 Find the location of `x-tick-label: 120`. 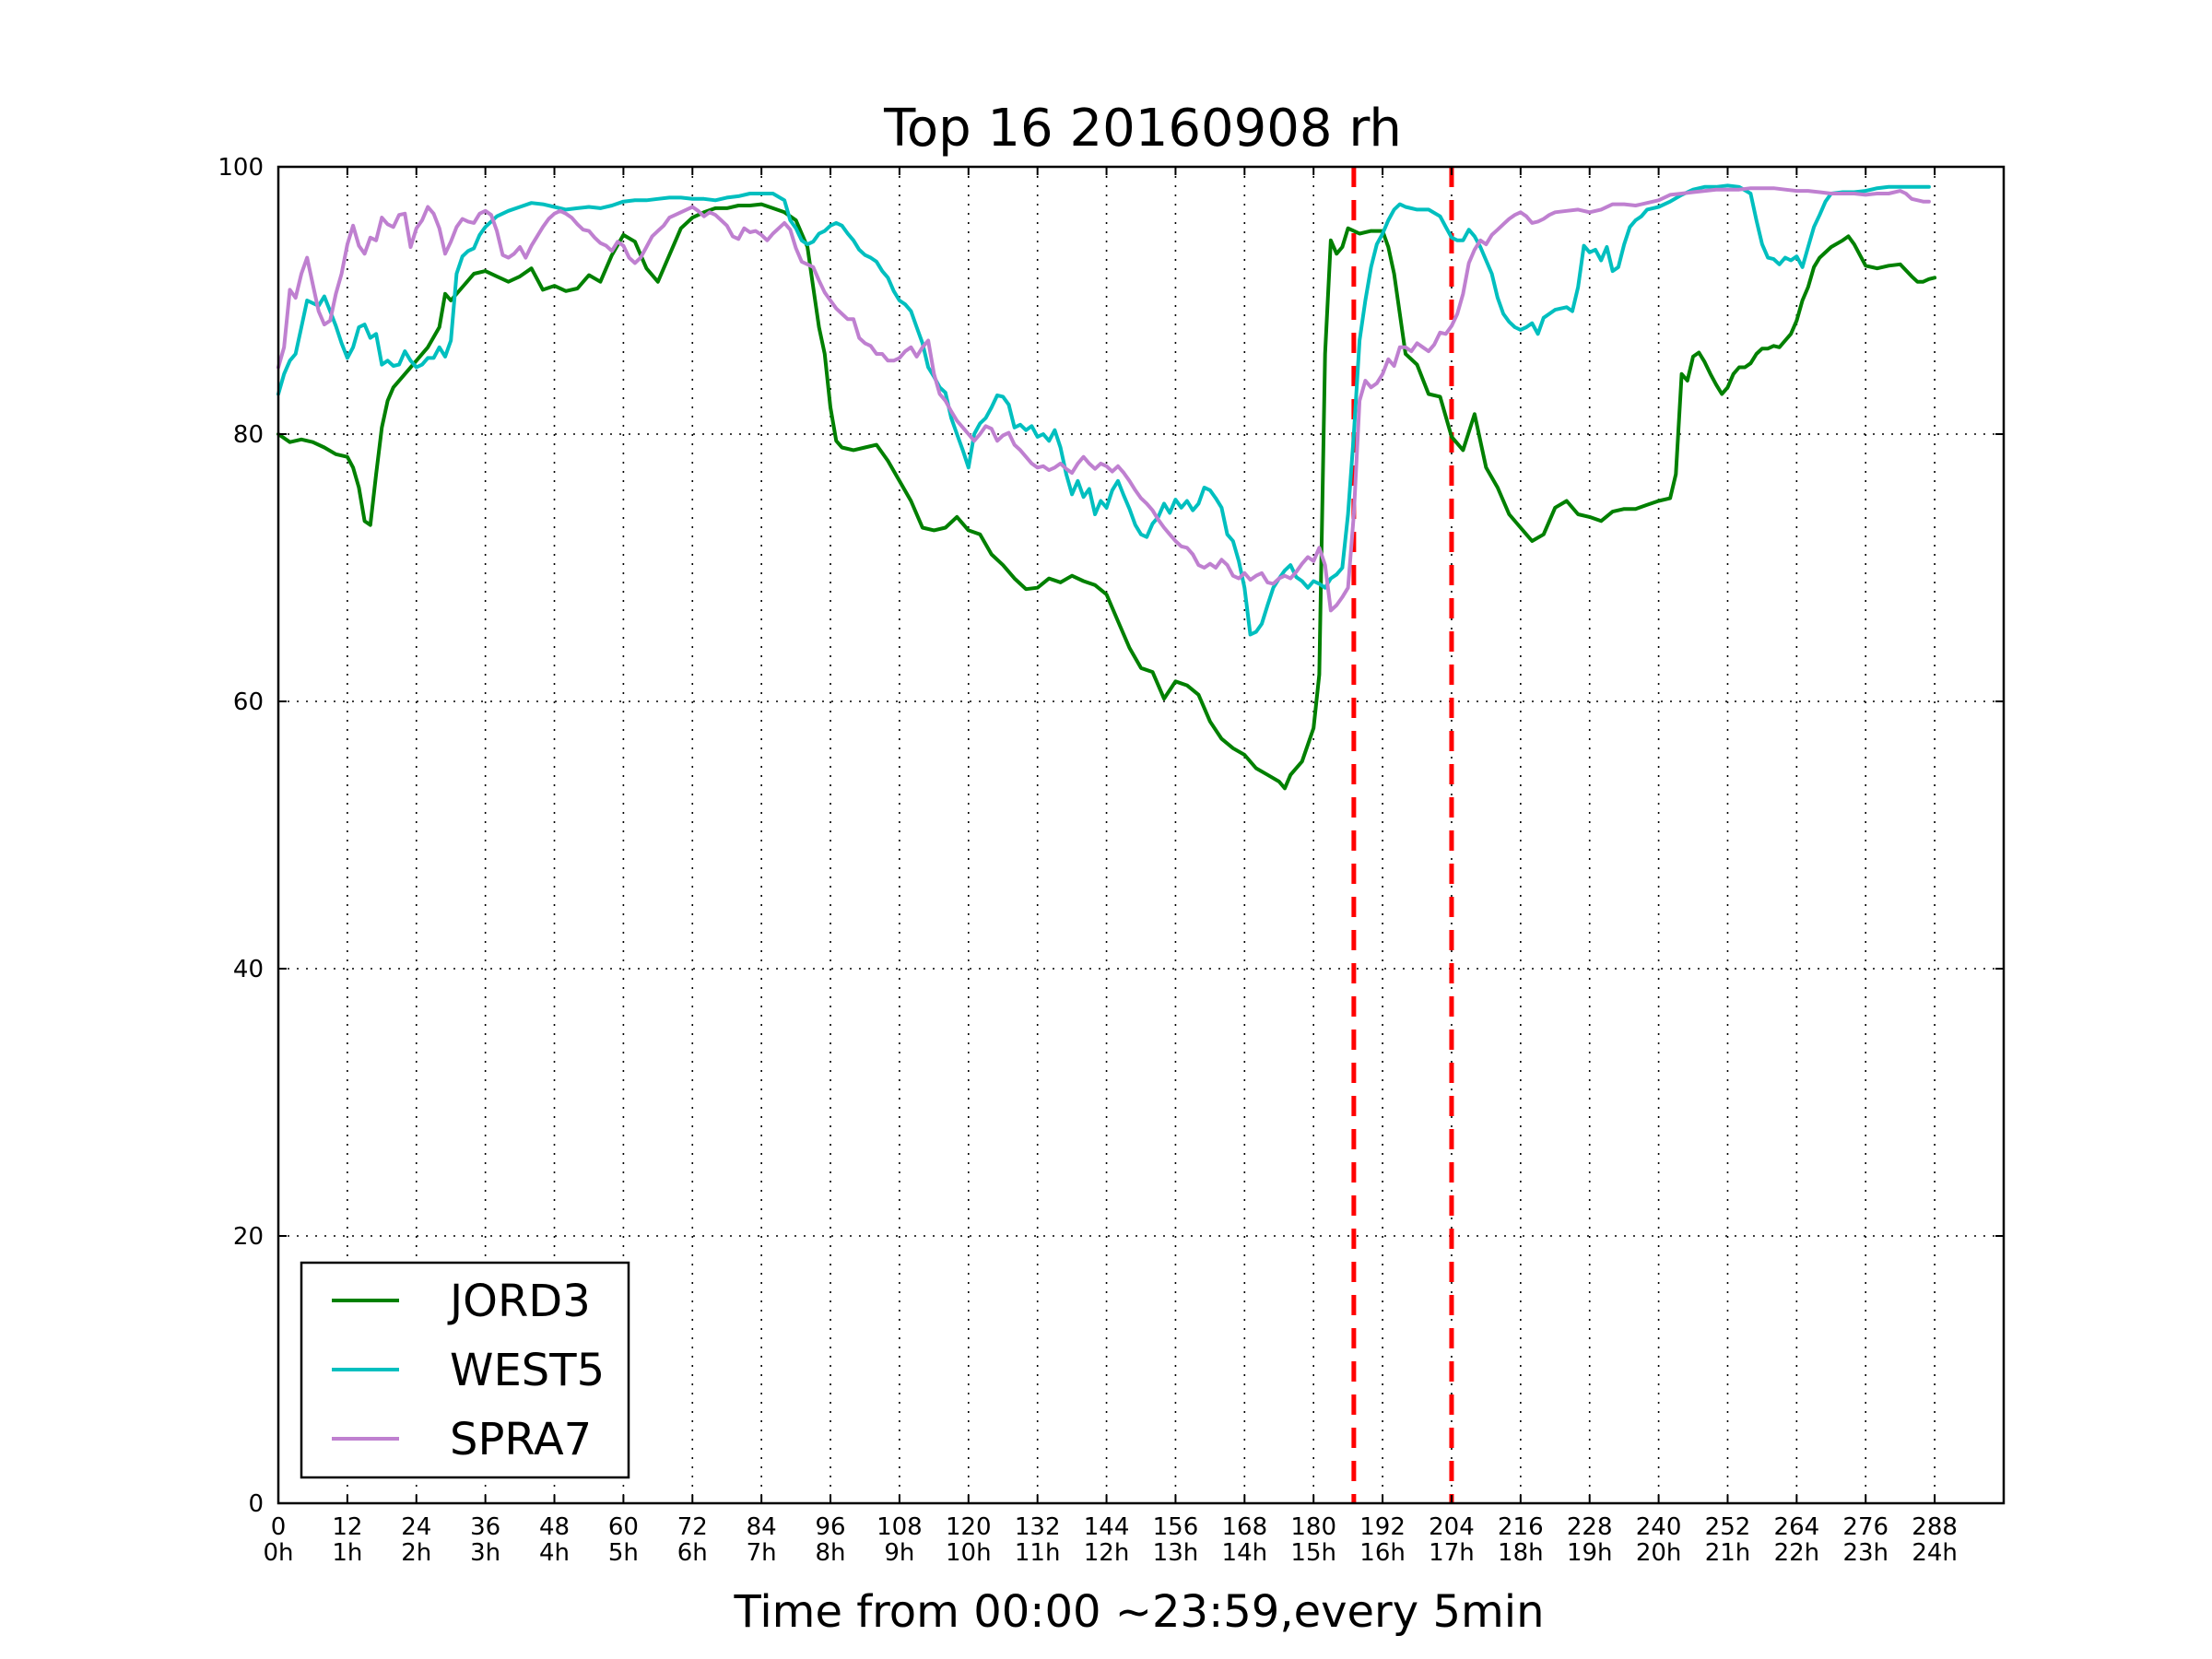

x-tick-label: 120 is located at coordinates (969, 1527).